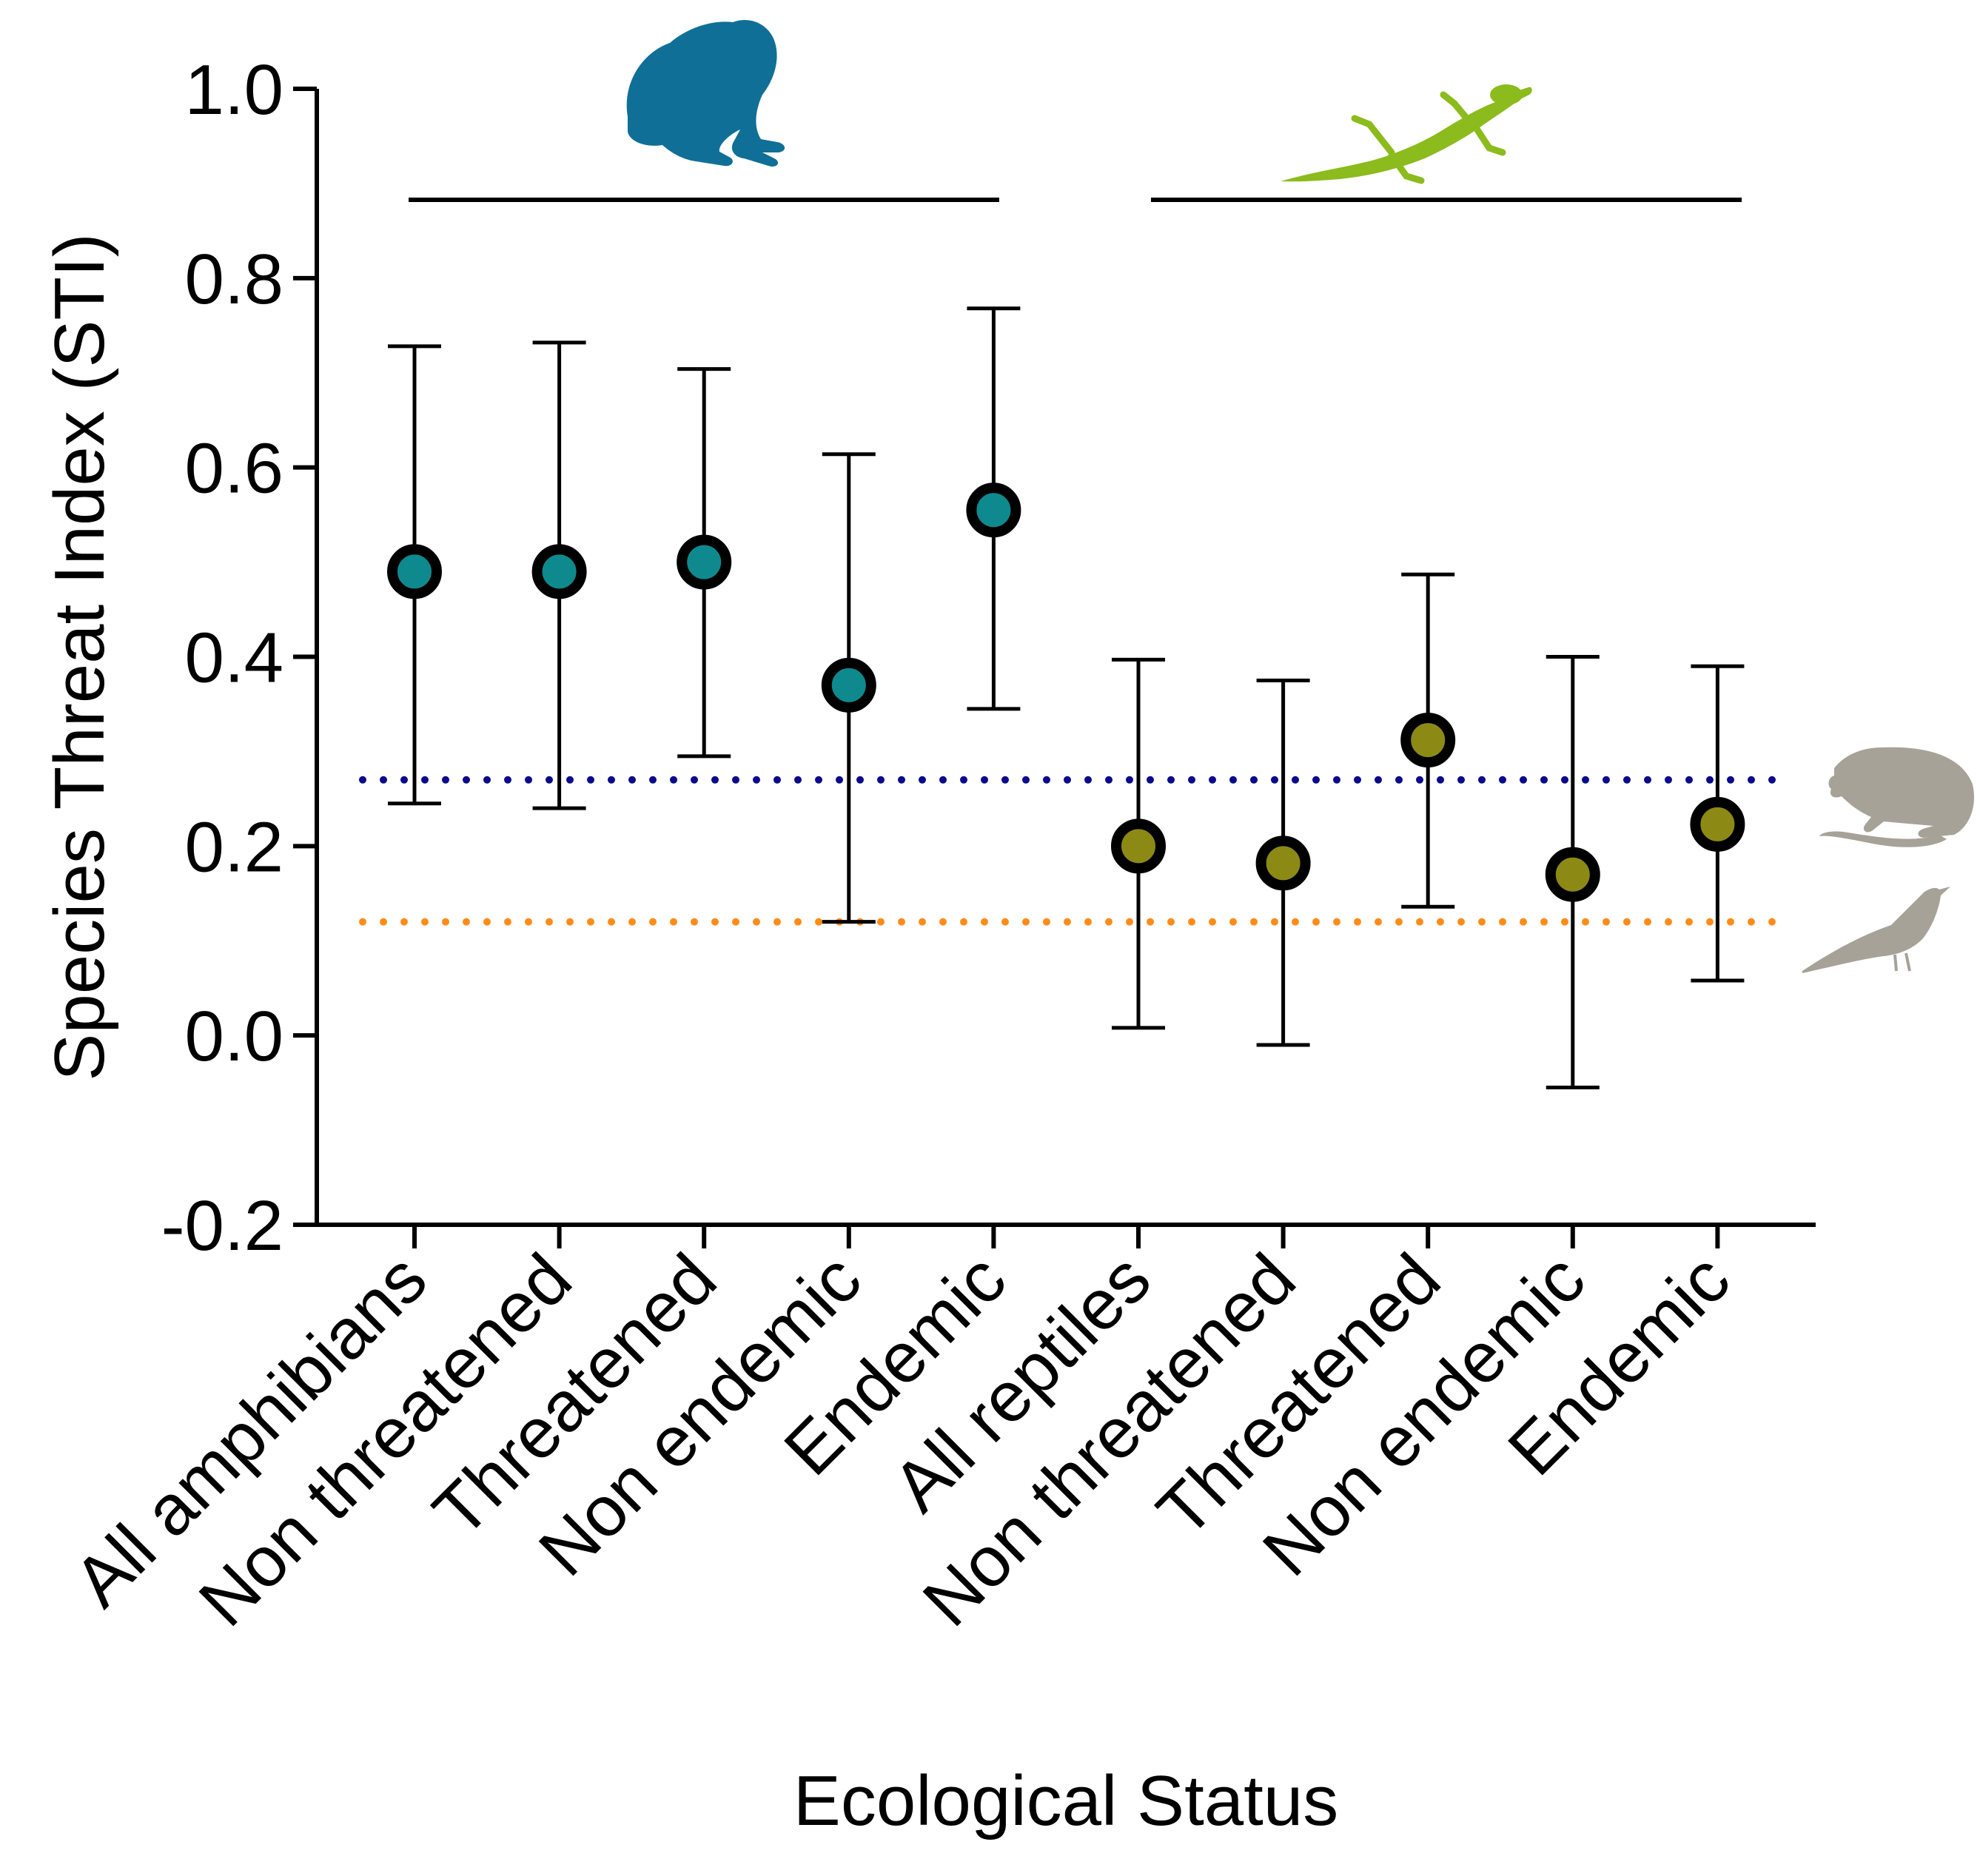 This screenshot has height=1876, width=1980. What do you see at coordinates (1897, 797) in the screenshot?
I see `mammal-icon` at bounding box center [1897, 797].